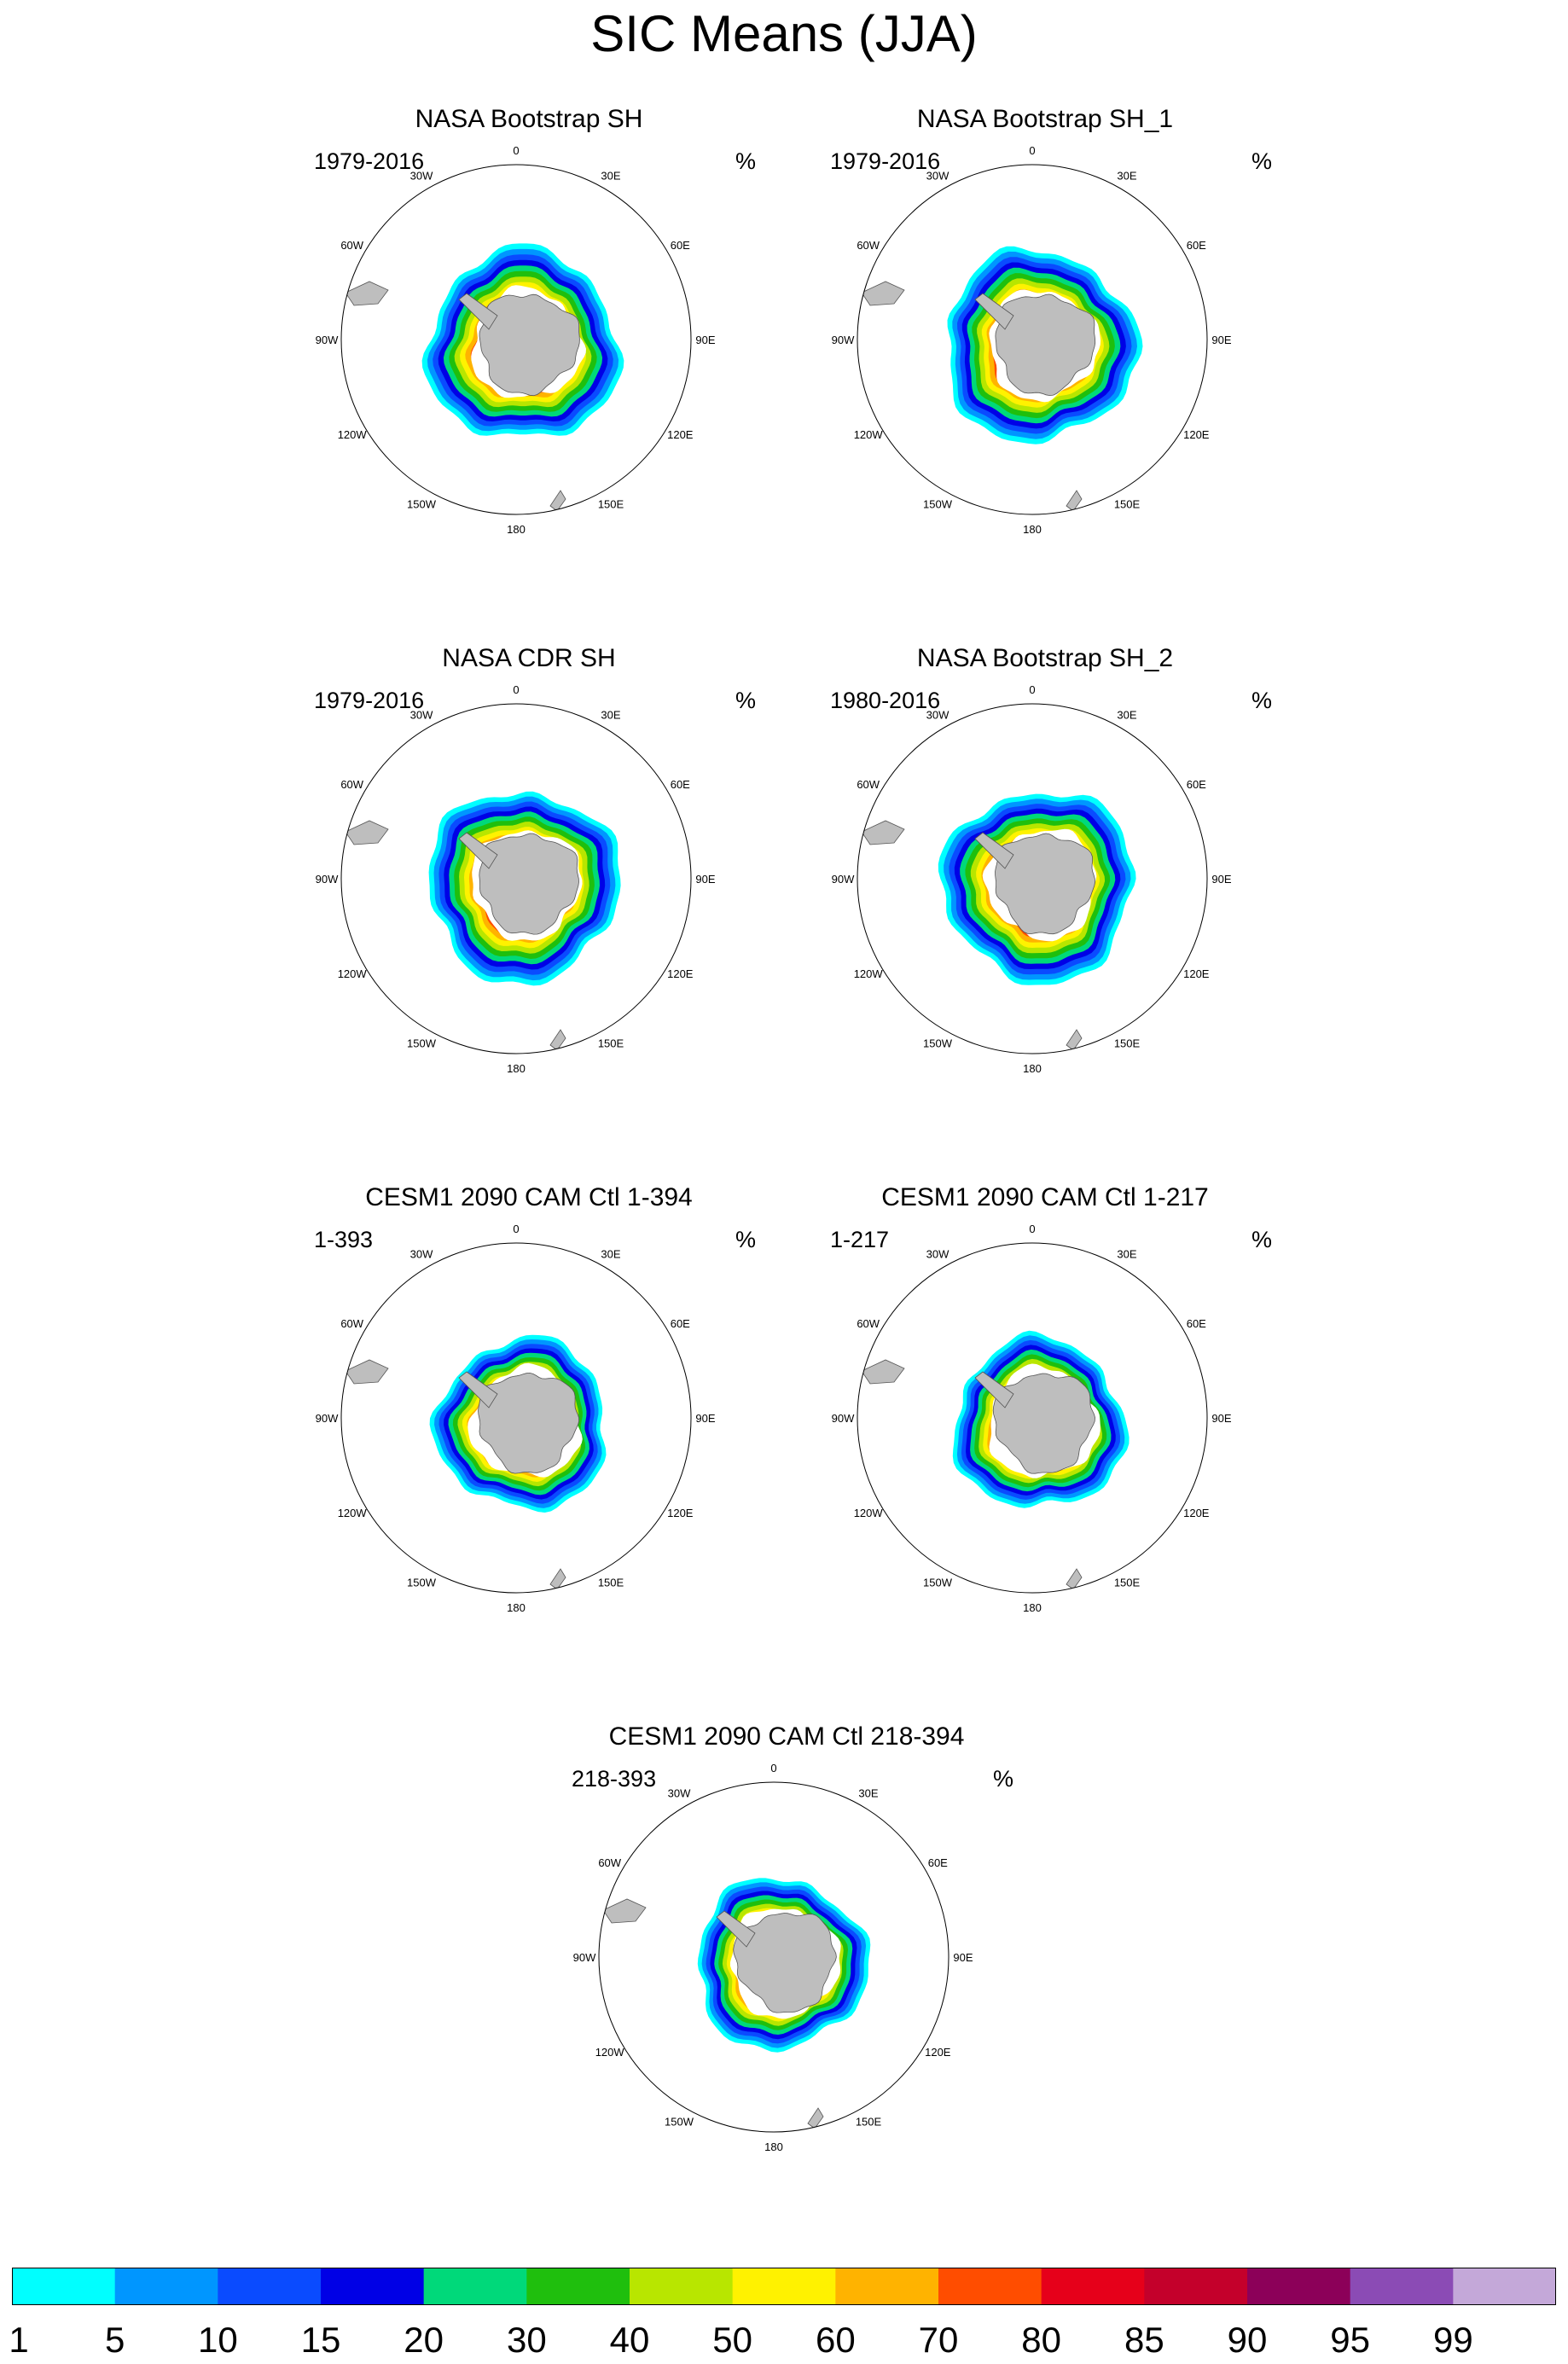 This screenshot has height=2364, width=1568. What do you see at coordinates (784, 2286) in the screenshot?
I see `colorbar-frame` at bounding box center [784, 2286].